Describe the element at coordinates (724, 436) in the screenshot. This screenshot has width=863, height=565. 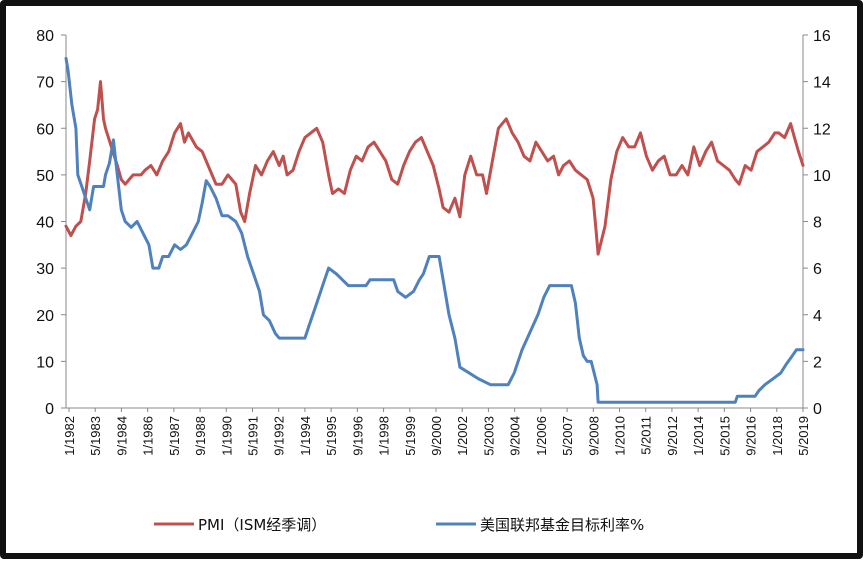
I see `x-tick-label: 5/2015` at that location.